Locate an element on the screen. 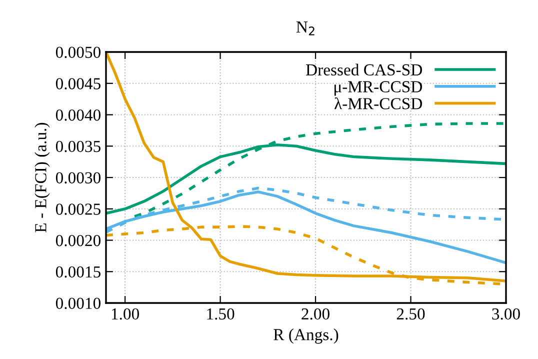  y-tick-label: 0.0045 is located at coordinates (78, 84).